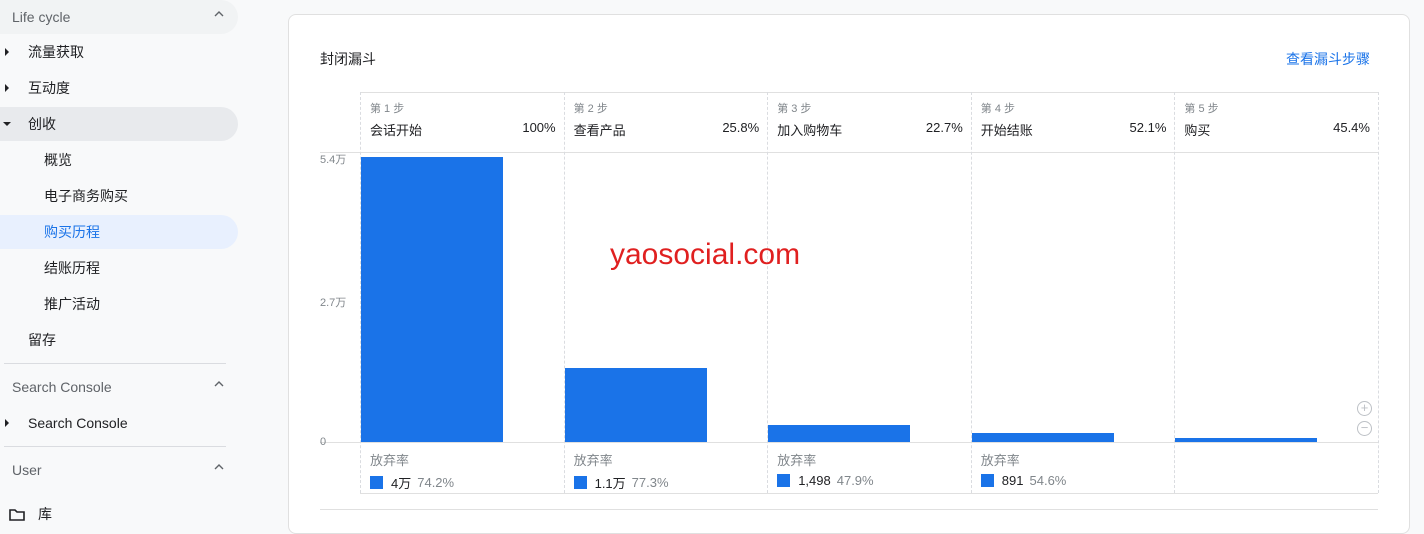  Describe the element at coordinates (45, 514) in the screenshot. I see `item-label: 库` at that location.